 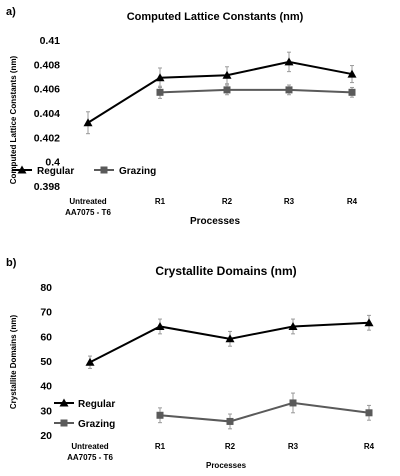 I want to click on panel-a-x-ticks: Untreated AA7075 - T6 R1 R2 R3 R4, so click(x=211, y=207).